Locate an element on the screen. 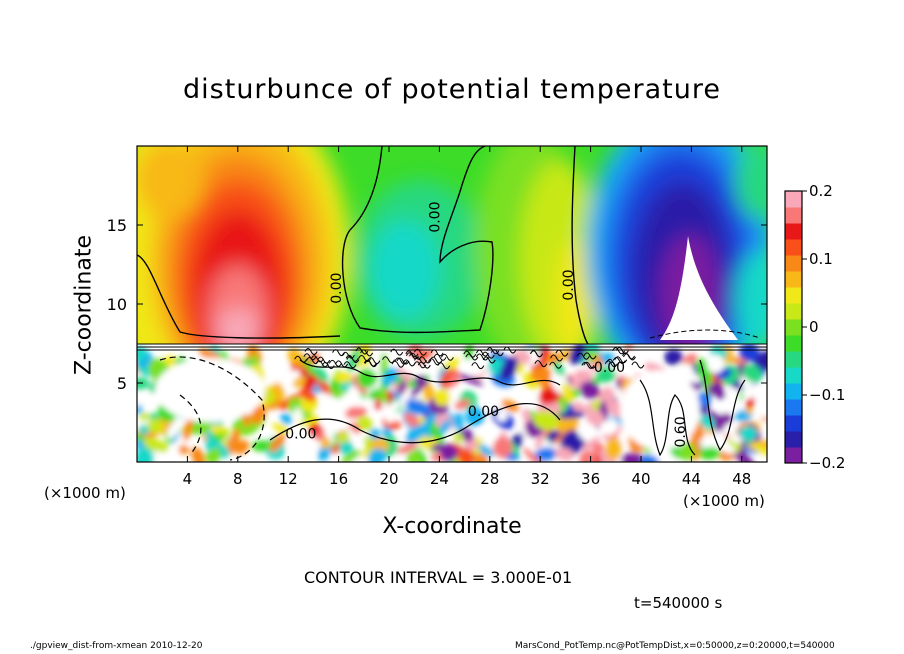 This screenshot has width=904, height=654. x-unit-label-right: (×1000 m) is located at coordinates (724, 501).